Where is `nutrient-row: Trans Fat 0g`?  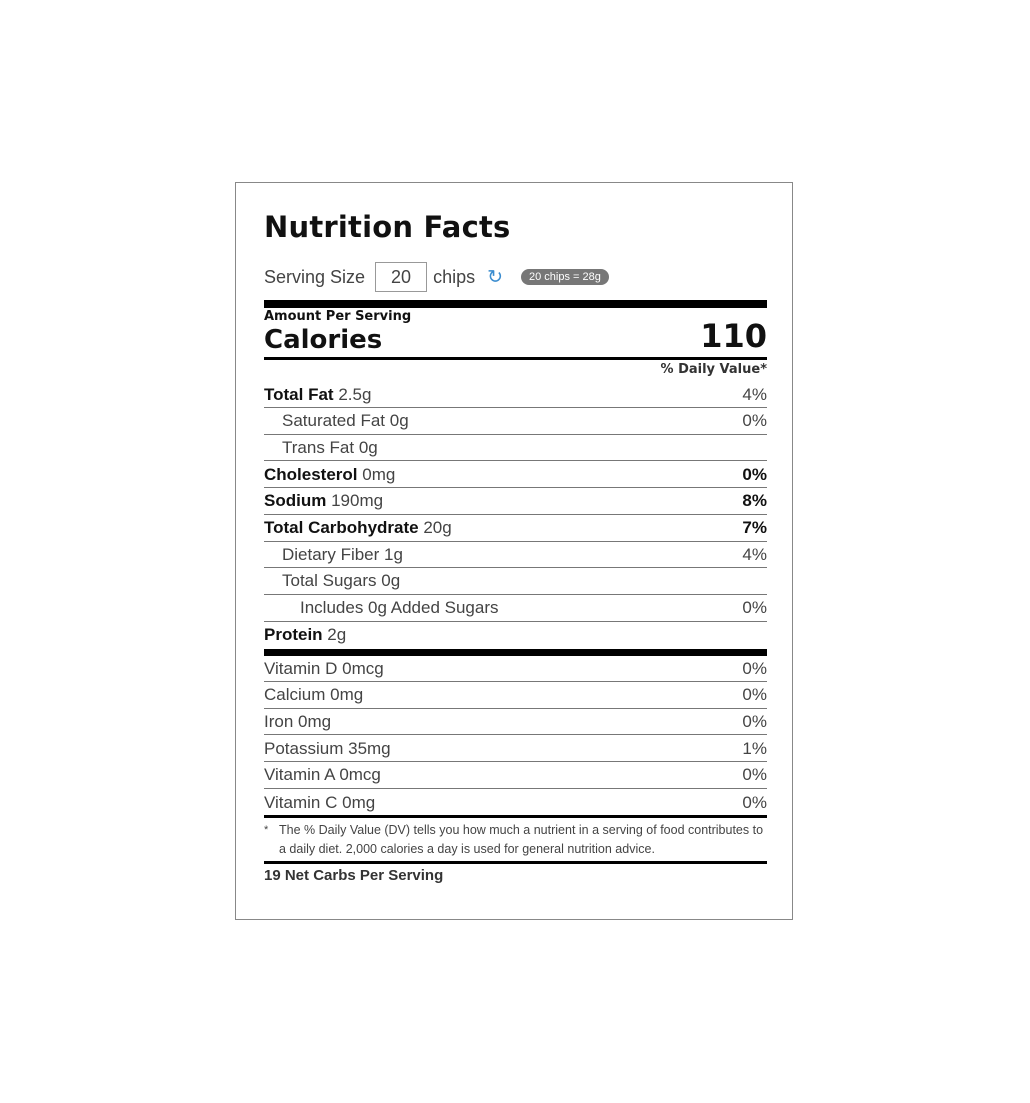
nutrient-row: Trans Fat 0g is located at coordinates (515, 448).